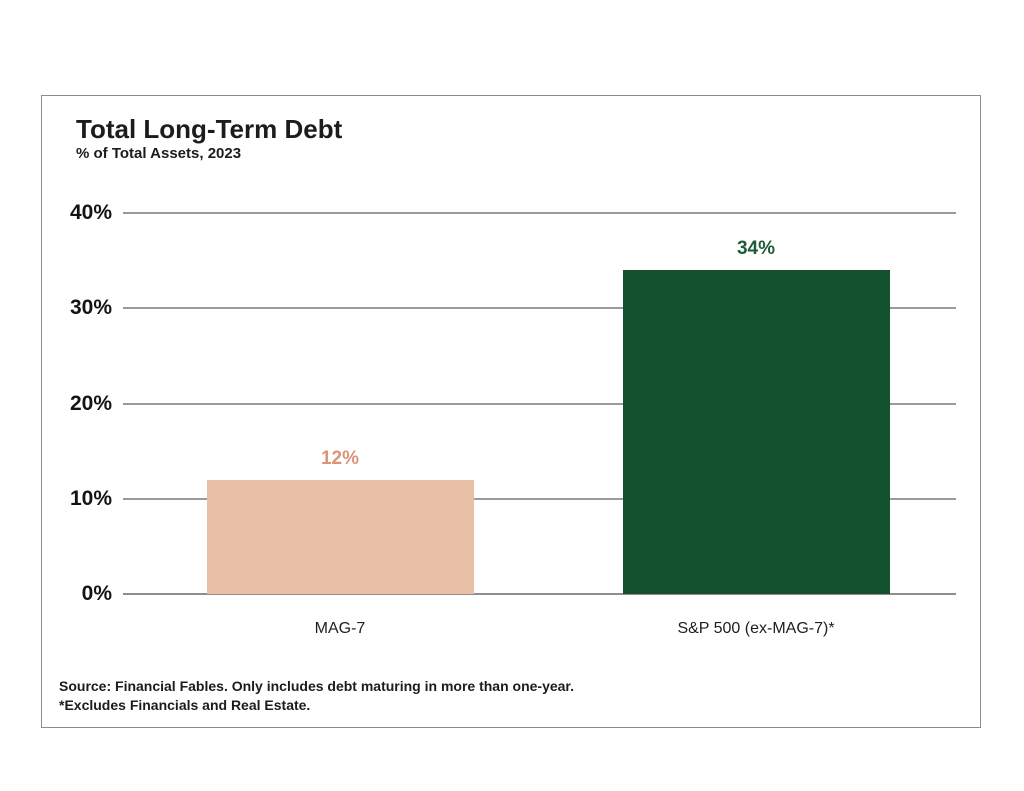 This screenshot has height=791, width=1024. I want to click on x-axis-line, so click(539, 594).